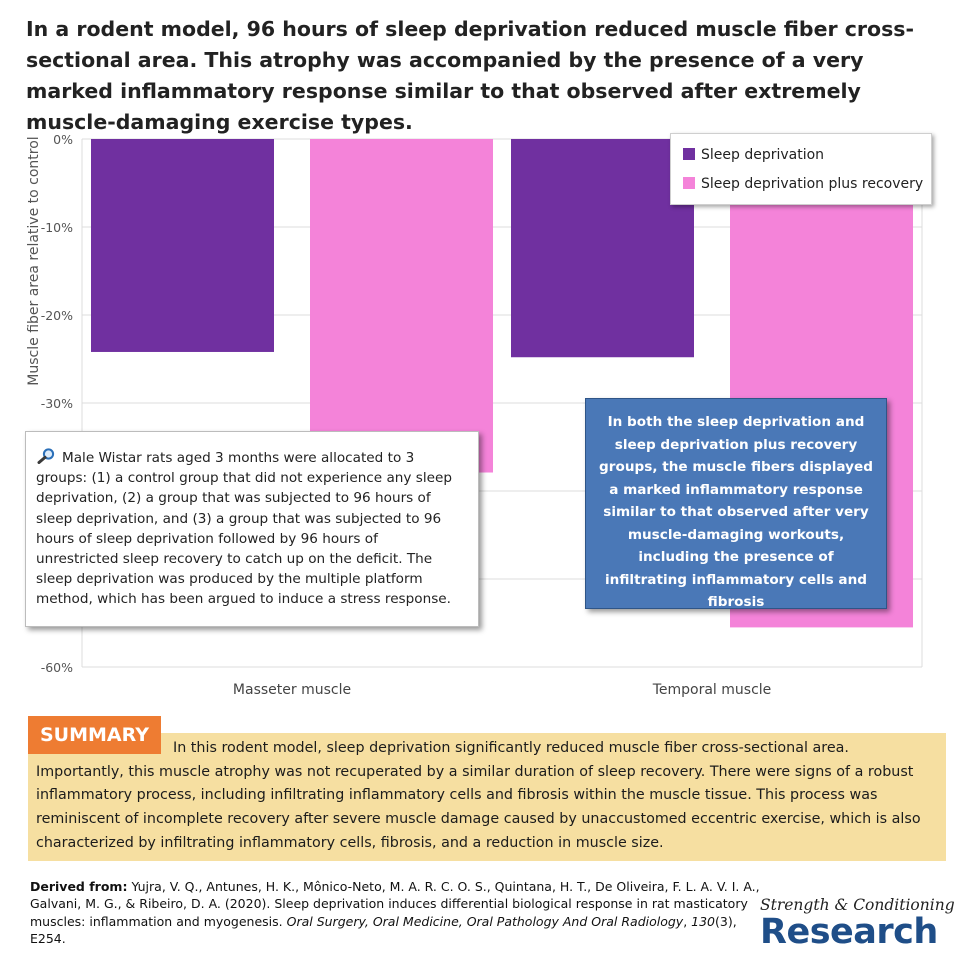 This screenshot has height=960, width=960. What do you see at coordinates (46, 456) in the screenshot?
I see `magnifying-glass-icon` at bounding box center [46, 456].